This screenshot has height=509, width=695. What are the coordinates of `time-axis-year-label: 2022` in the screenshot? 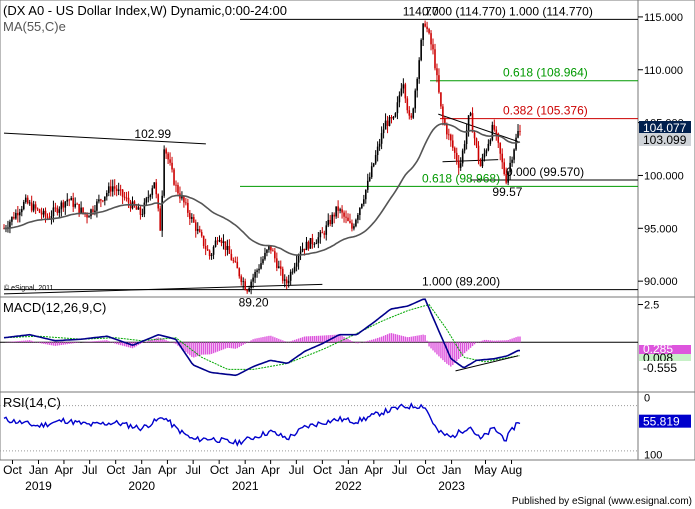 It's located at (348, 486).